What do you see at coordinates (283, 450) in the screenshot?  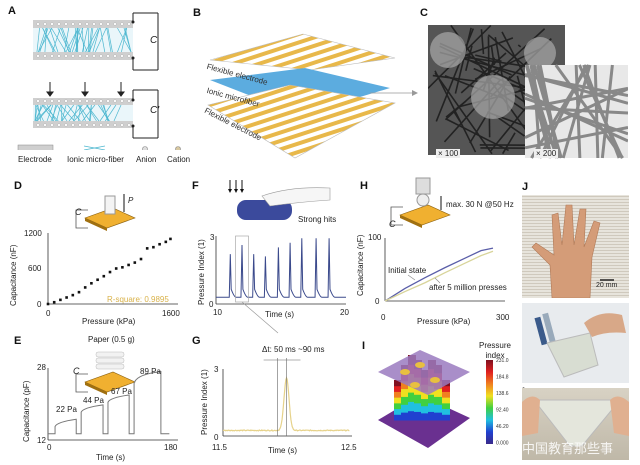 I see `g-xlabel: Time (s)` at bounding box center [283, 450].